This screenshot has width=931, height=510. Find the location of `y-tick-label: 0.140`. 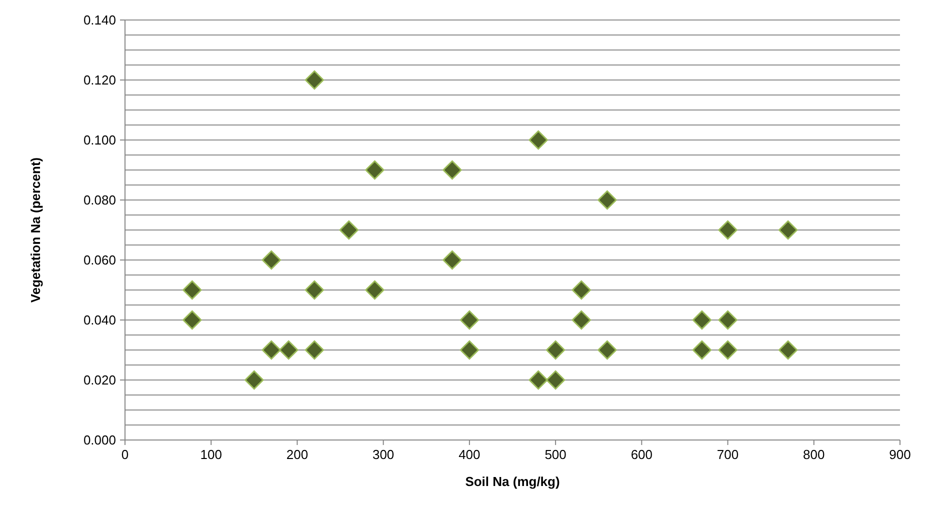

y-tick-label: 0.140 is located at coordinates (99, 20).